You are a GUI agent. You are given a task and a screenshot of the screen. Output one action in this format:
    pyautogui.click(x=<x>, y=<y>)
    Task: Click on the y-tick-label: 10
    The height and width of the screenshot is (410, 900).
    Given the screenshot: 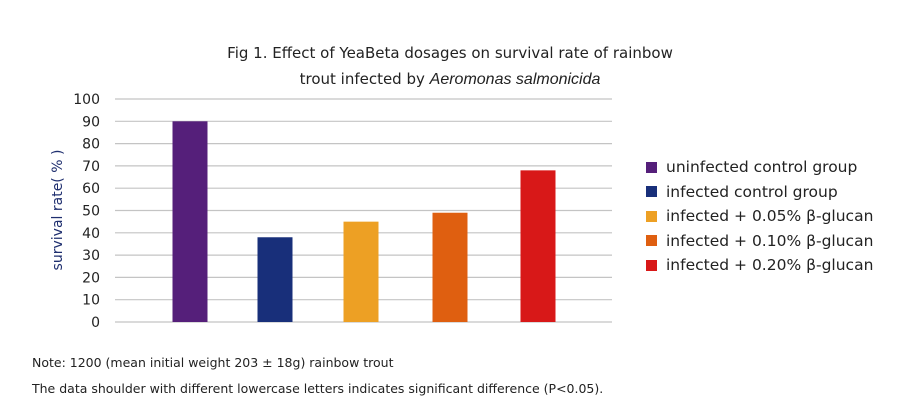 What is the action you would take?
    pyautogui.click(x=91, y=301)
    